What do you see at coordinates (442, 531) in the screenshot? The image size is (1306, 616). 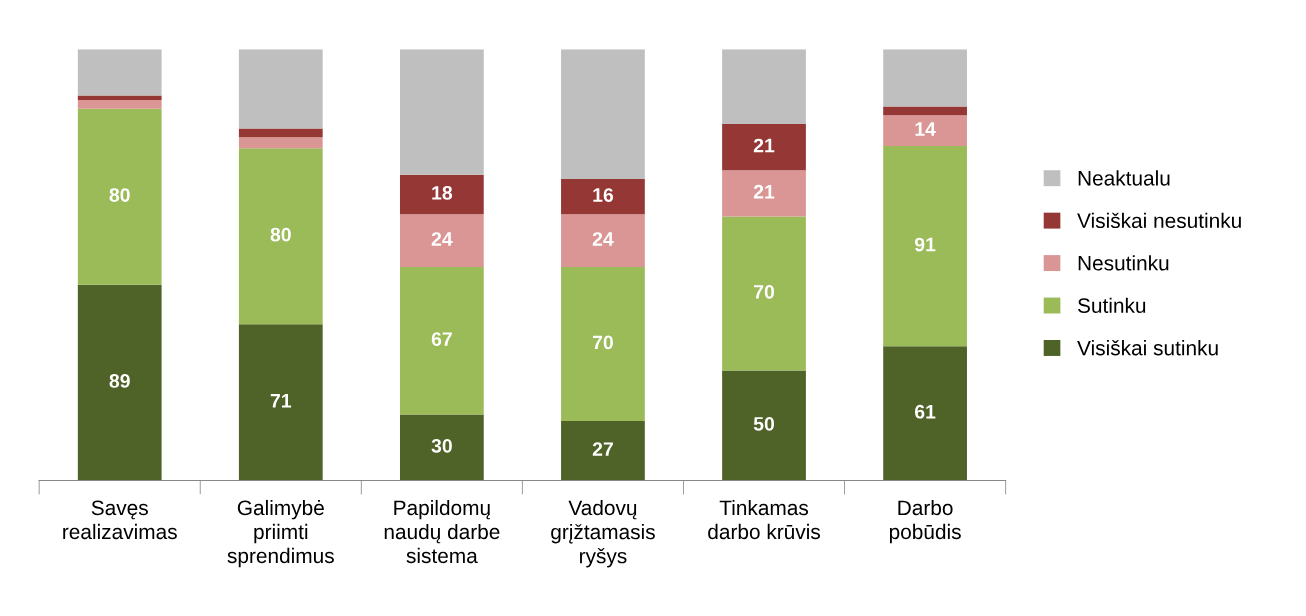 I see `x-tick-label: Papildomų naudų darbe sistema` at bounding box center [442, 531].